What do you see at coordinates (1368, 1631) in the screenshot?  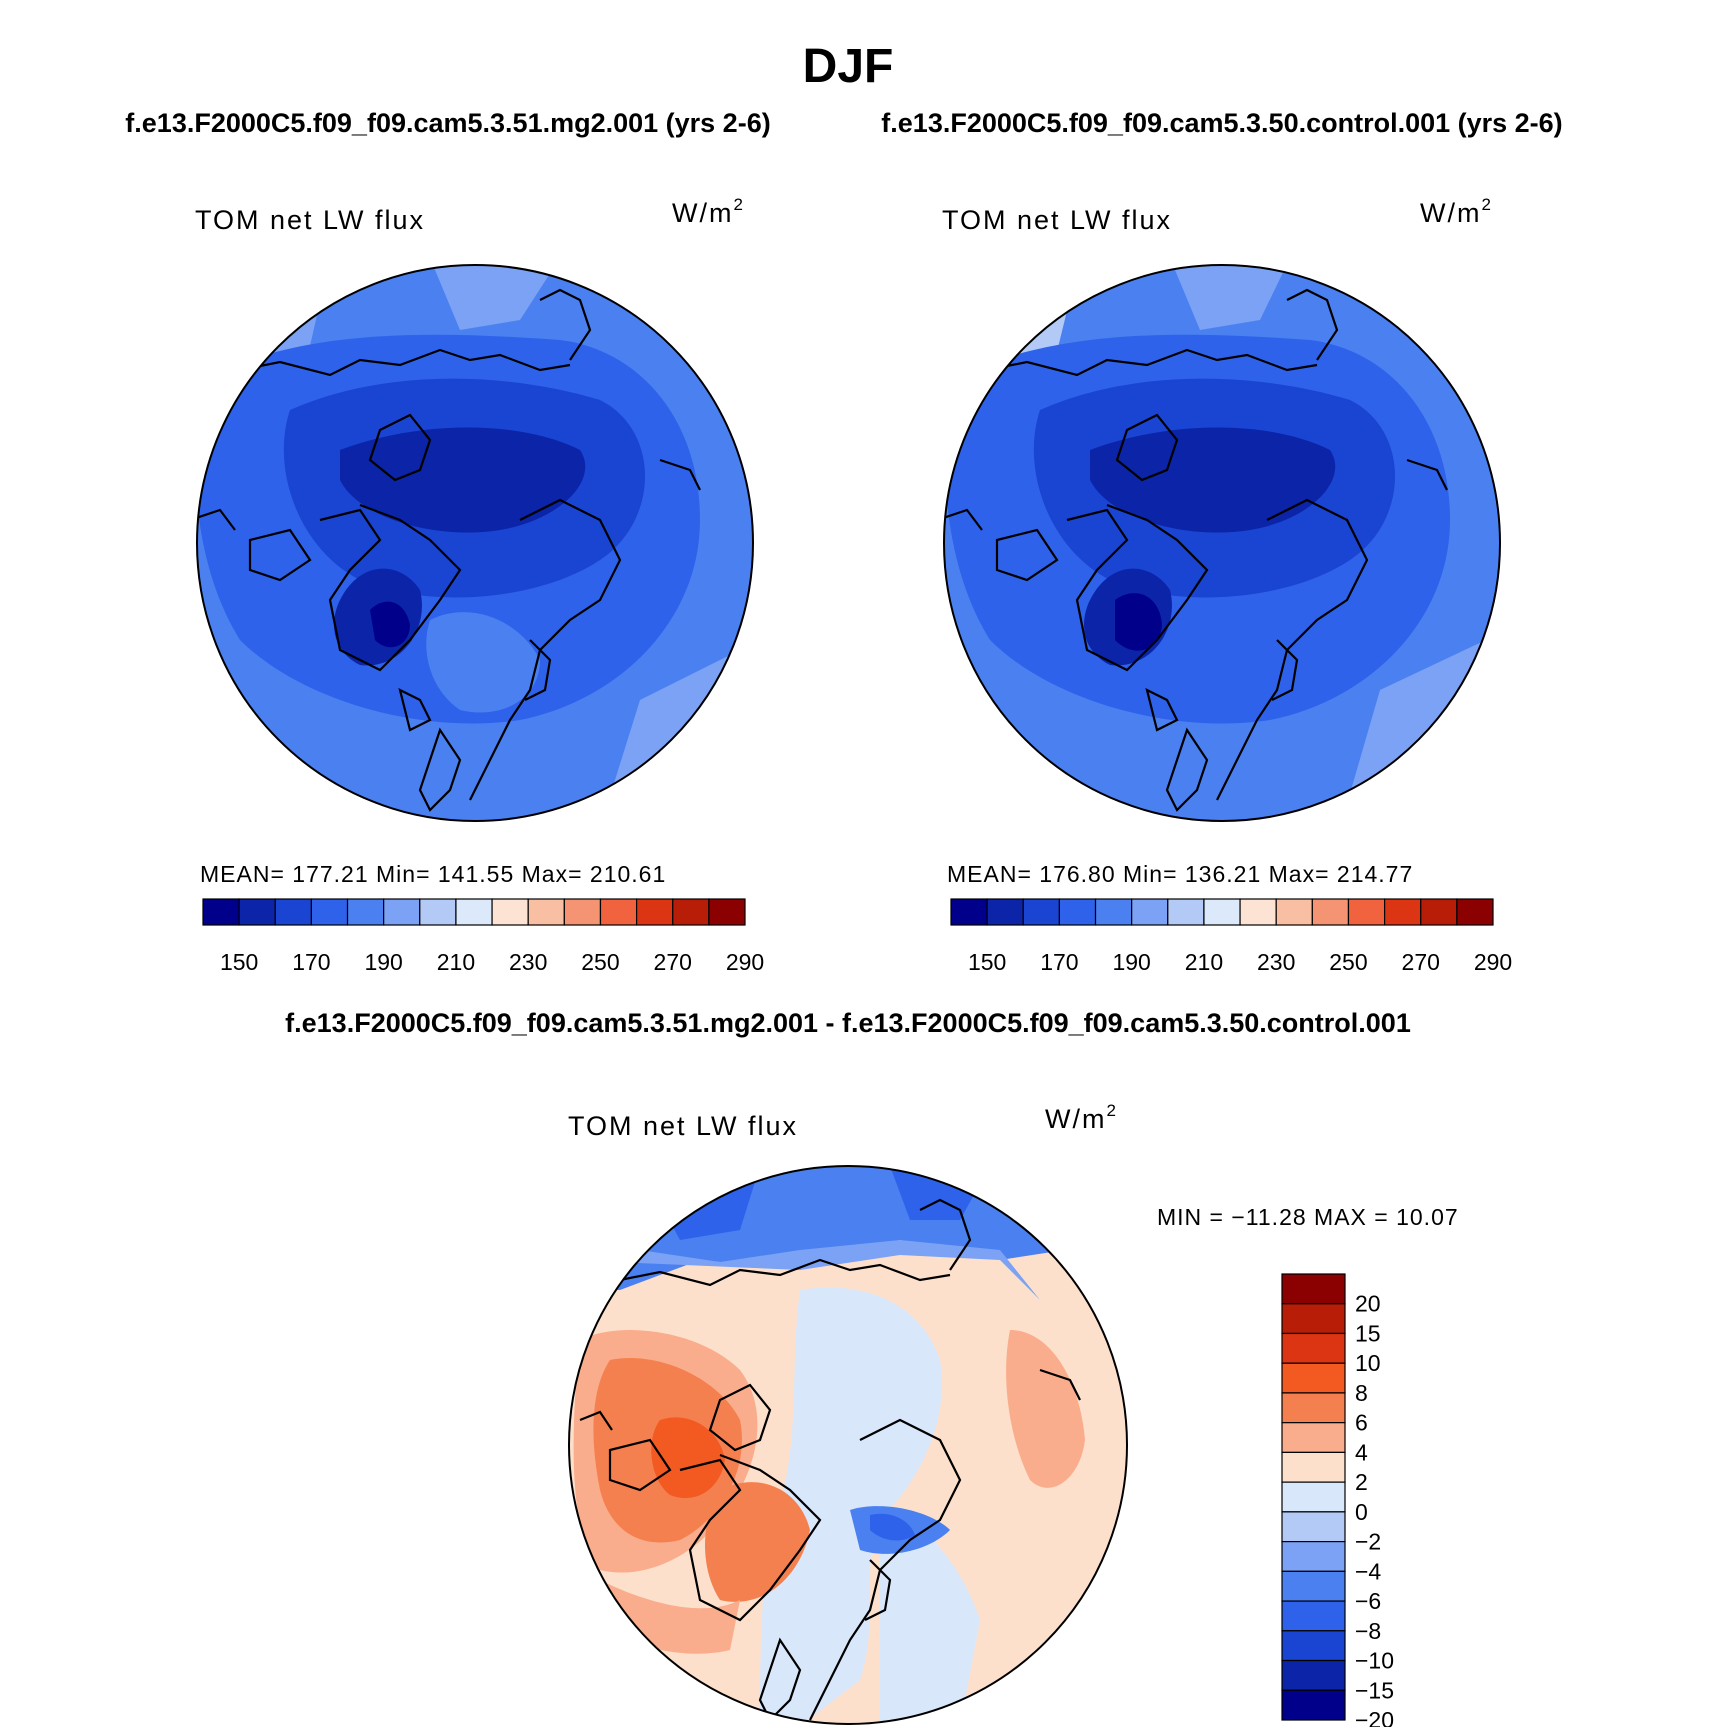 I see `colorbar-difference-label: −8` at bounding box center [1368, 1631].